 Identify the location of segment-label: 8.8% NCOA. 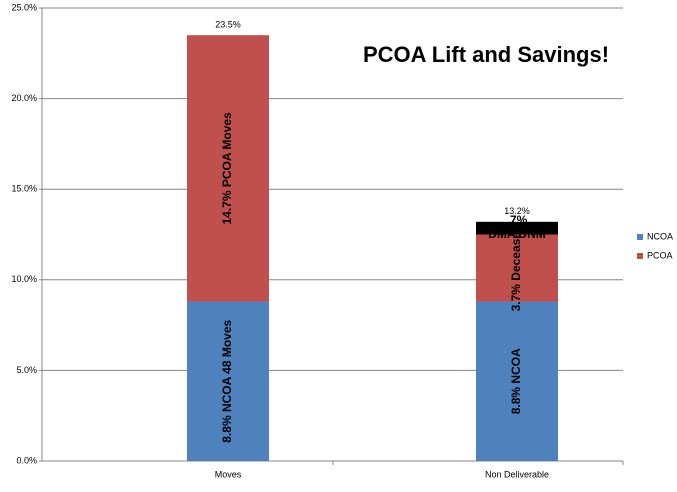
(516, 381).